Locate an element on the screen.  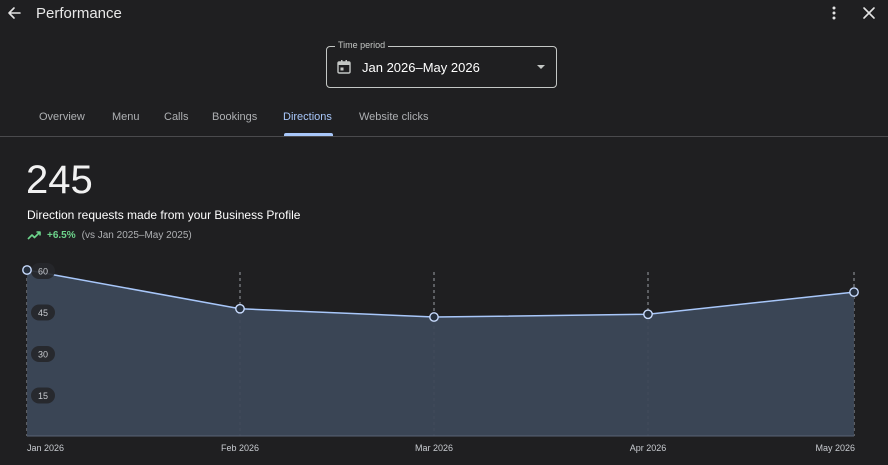
y-tick-label: 30 is located at coordinates (43, 355).